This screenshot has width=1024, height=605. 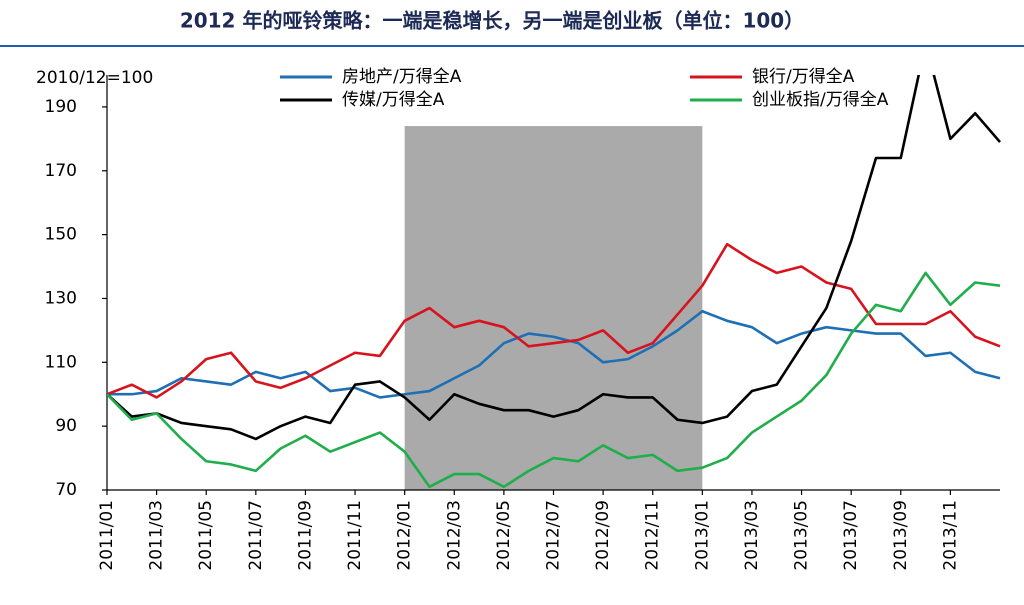 I want to click on legend-label: 创业板指/万得全A, so click(x=820, y=100).